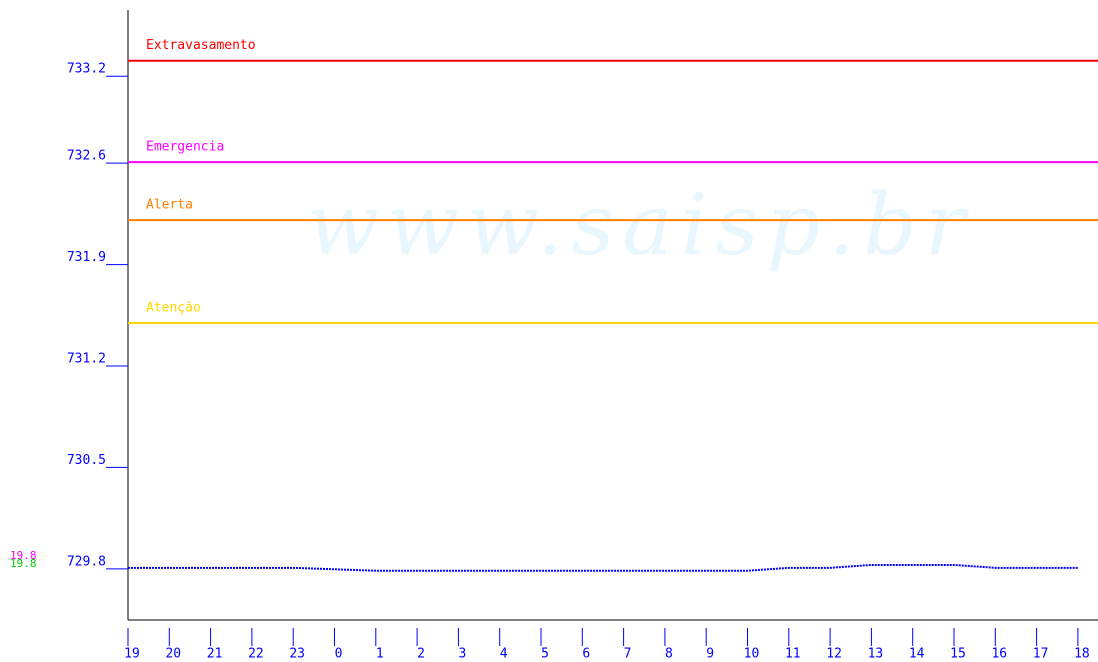  Describe the element at coordinates (504, 654) in the screenshot. I see `x-tick-label: 4` at that location.